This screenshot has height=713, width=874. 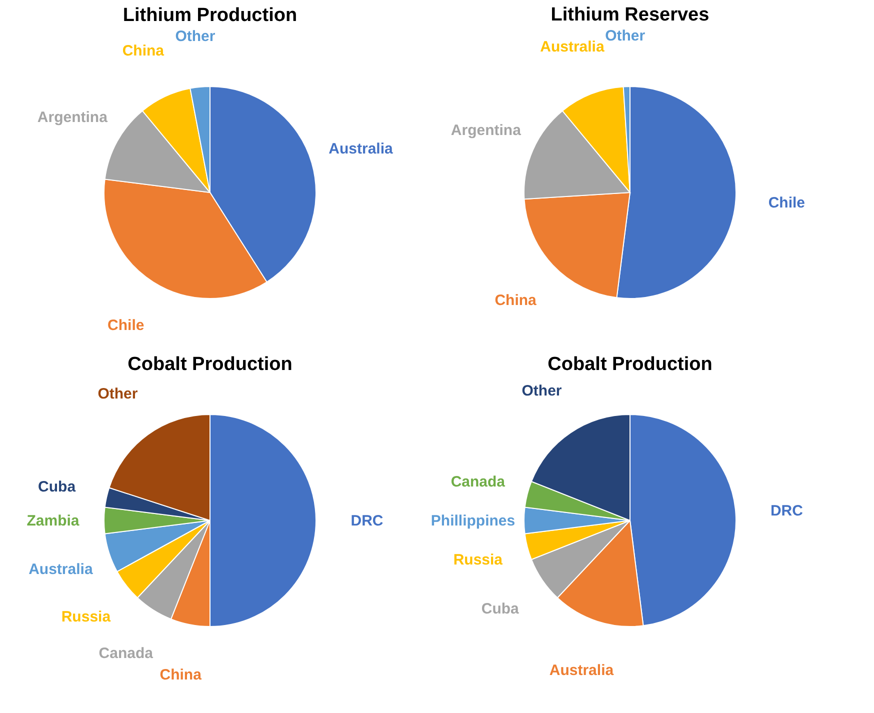 I want to click on slice-label: Phillippines, so click(x=473, y=521).